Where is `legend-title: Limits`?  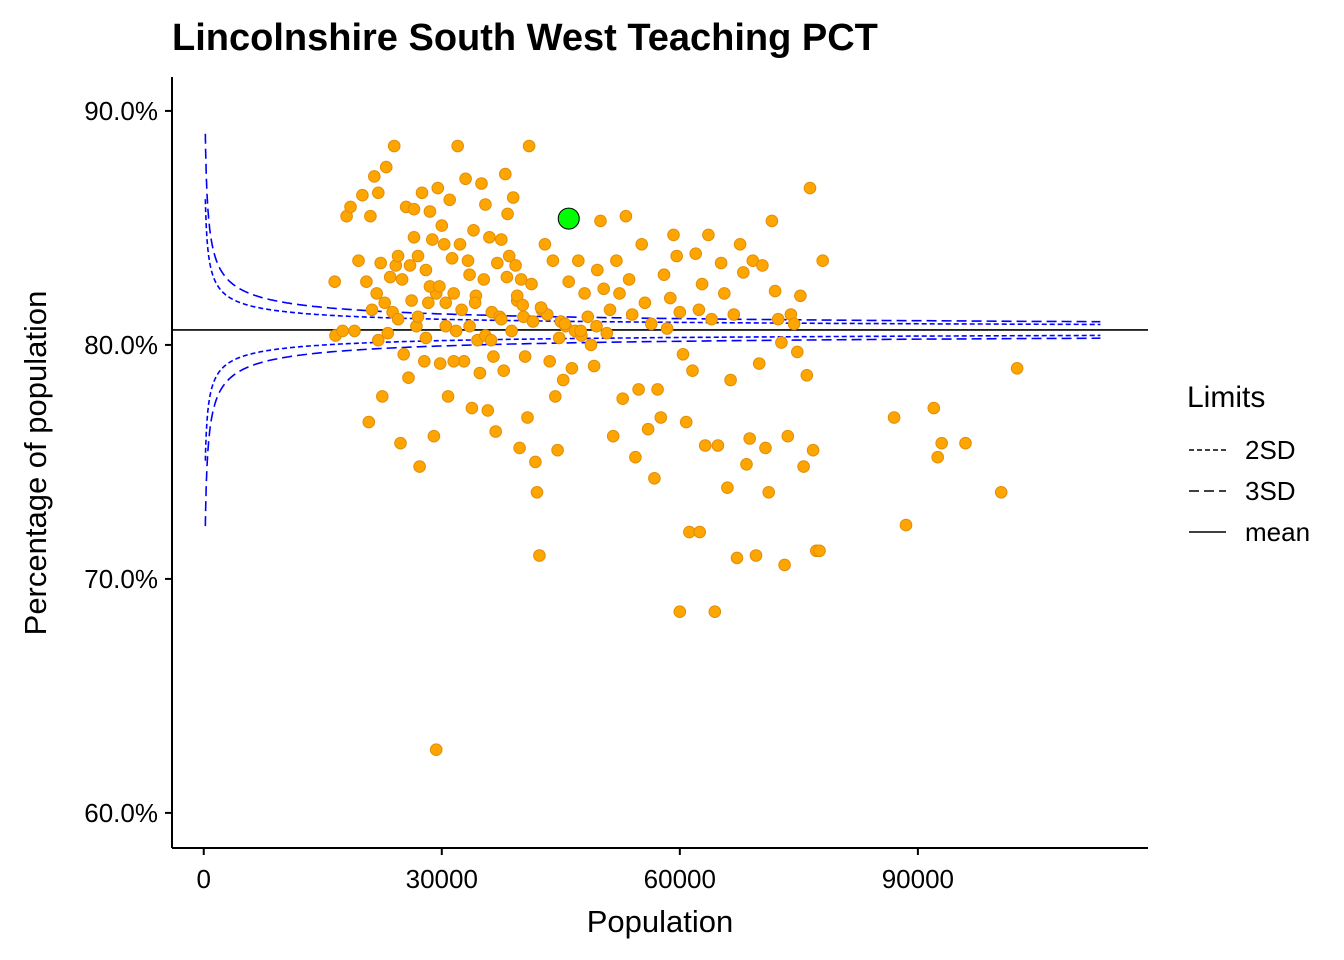
legend-title: Limits is located at coordinates (1226, 397).